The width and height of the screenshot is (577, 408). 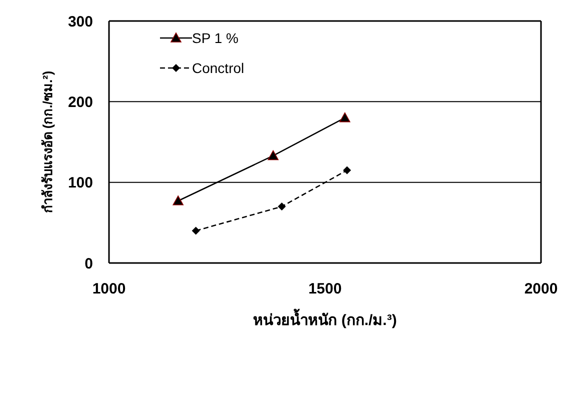 What do you see at coordinates (215, 38) in the screenshot?
I see `legend-label: SP 1 %` at bounding box center [215, 38].